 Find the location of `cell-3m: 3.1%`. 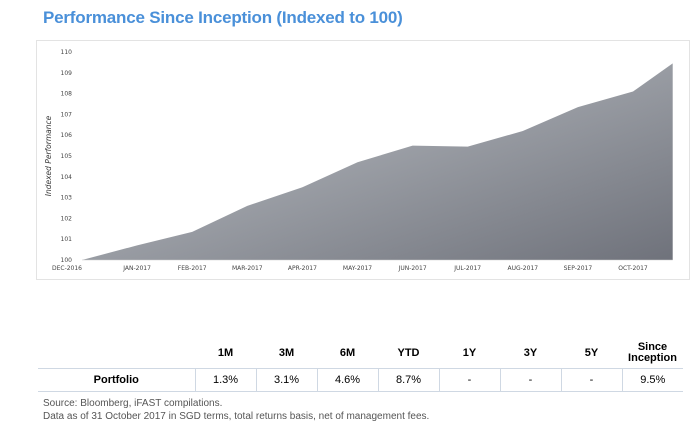

cell-3m: 3.1% is located at coordinates (286, 380).